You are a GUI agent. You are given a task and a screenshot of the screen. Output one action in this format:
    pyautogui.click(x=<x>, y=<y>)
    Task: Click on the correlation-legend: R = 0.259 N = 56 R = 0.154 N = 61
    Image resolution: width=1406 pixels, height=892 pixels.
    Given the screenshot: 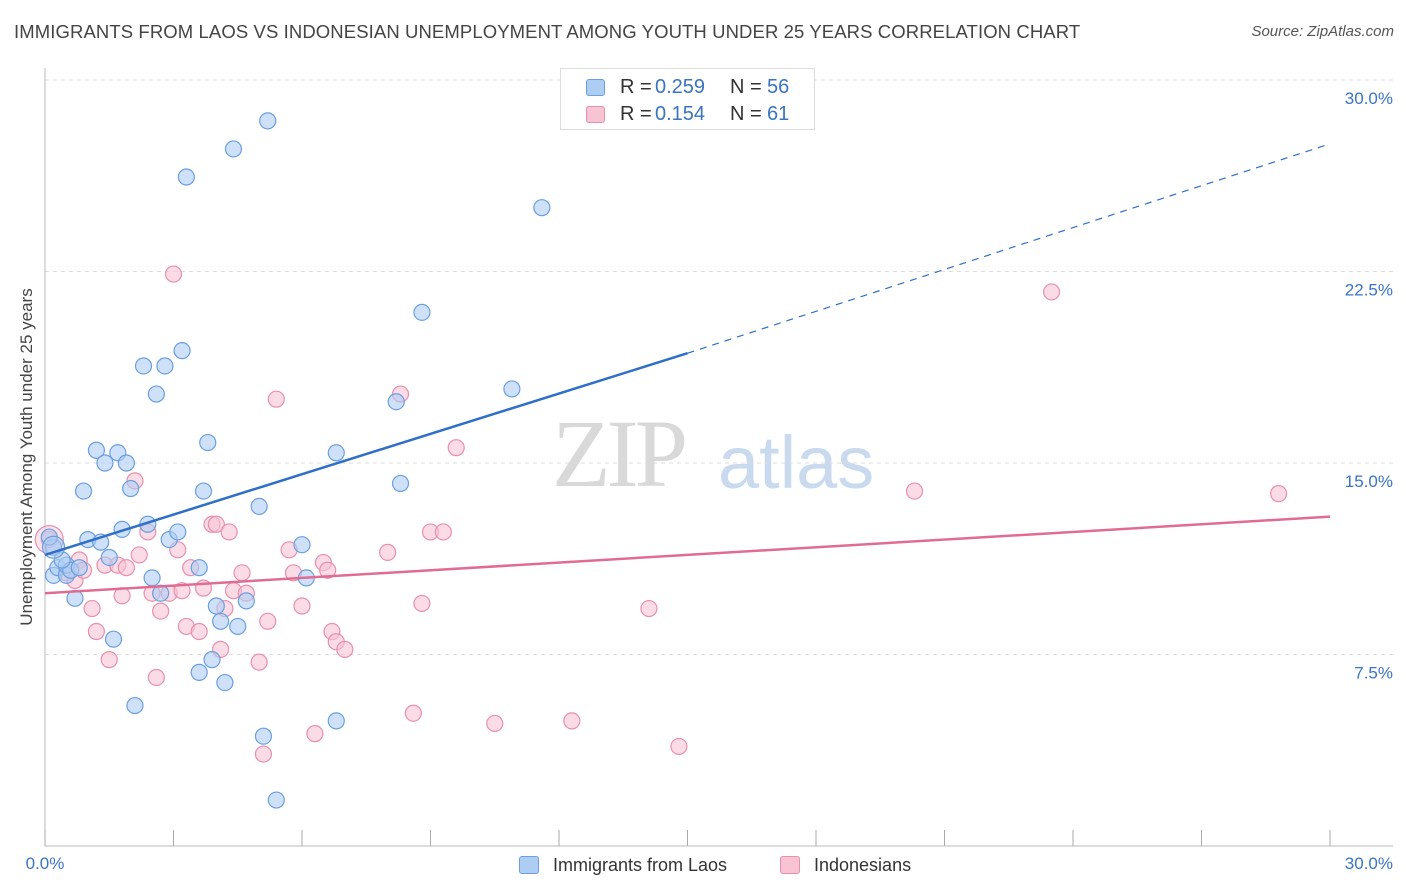 What is the action you would take?
    pyautogui.click(x=687, y=99)
    